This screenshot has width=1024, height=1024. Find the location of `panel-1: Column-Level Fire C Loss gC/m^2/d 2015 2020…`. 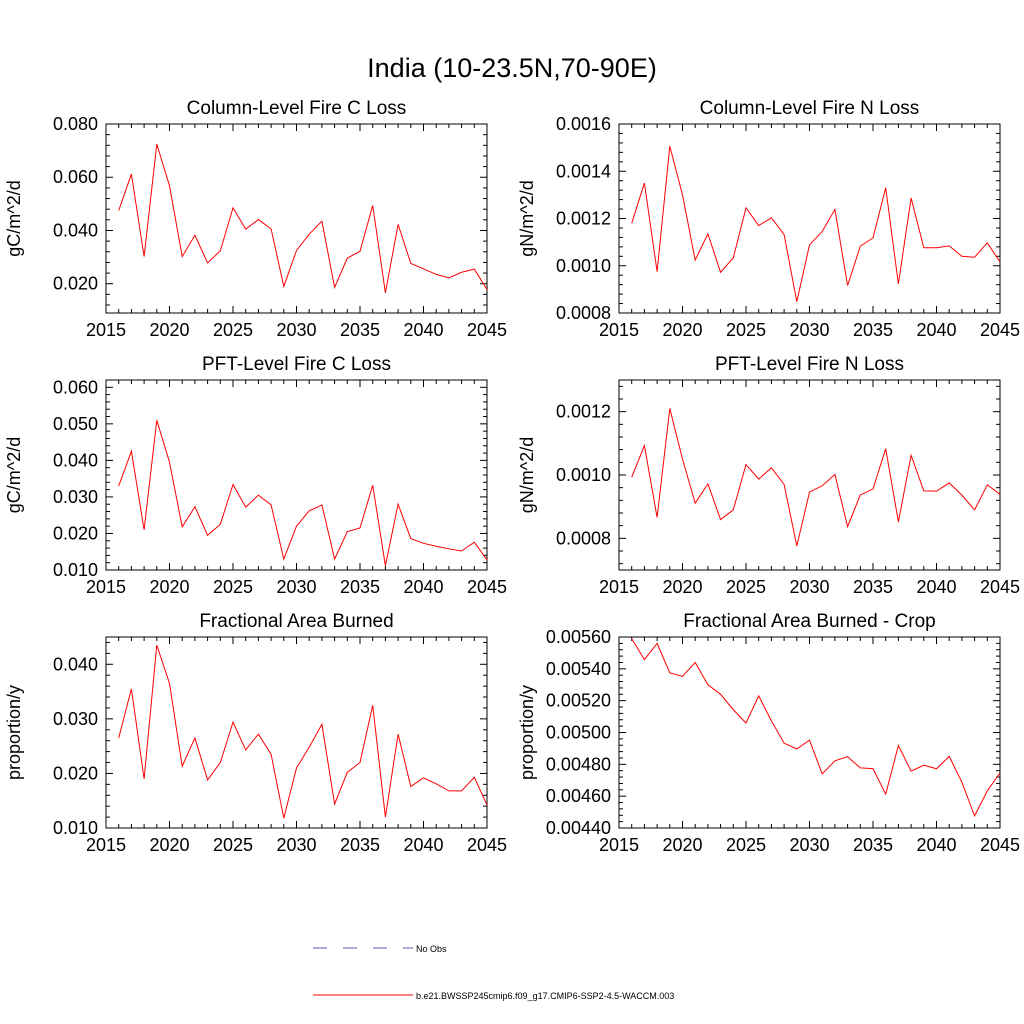

panel-1: Column-Level Fire C Loss gC/m^2/d 2015 2020… is located at coordinates (255, 219).